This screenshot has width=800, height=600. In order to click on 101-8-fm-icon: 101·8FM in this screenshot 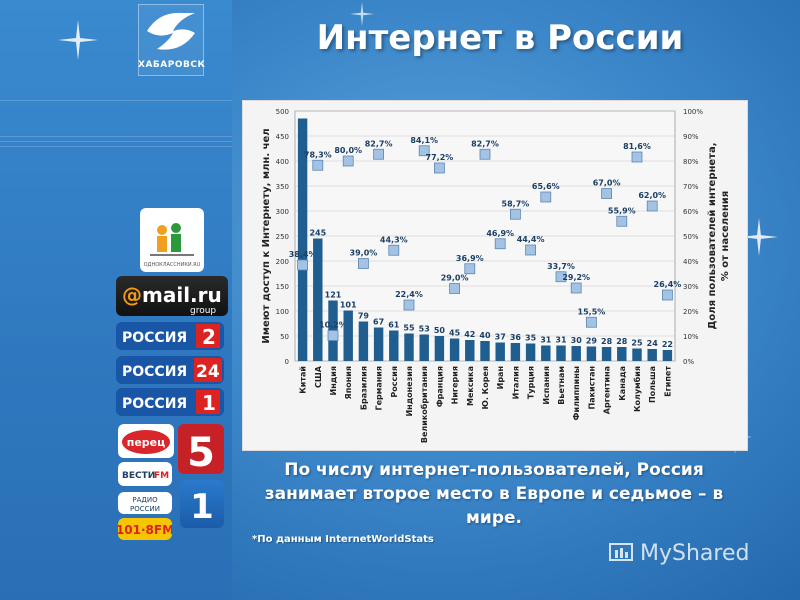, I will do `click(145, 530)`.